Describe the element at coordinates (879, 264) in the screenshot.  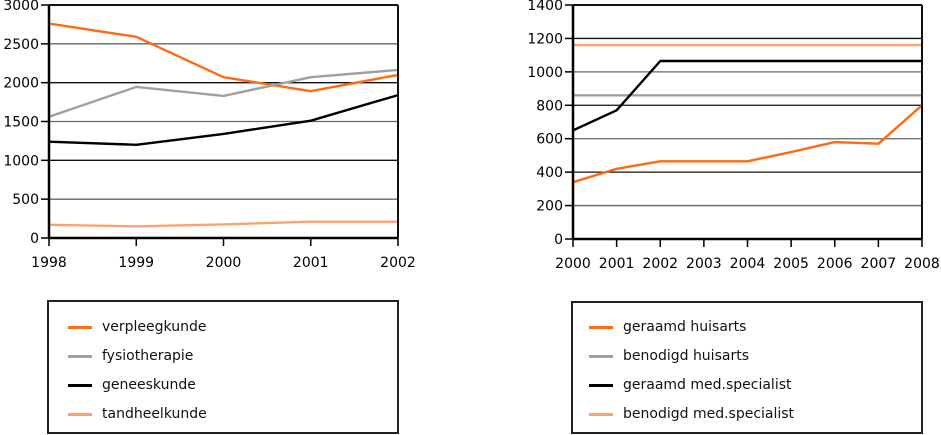
I see `x-tick-label: 2007` at that location.